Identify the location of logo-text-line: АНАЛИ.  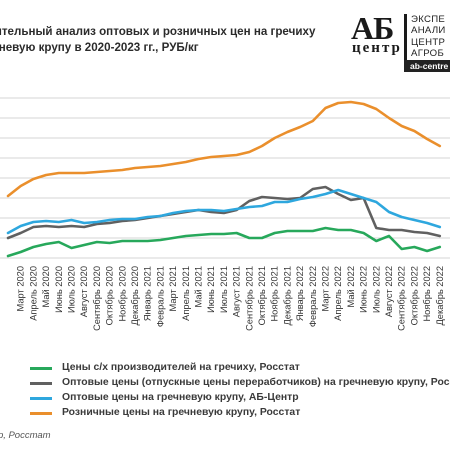
(428, 31).